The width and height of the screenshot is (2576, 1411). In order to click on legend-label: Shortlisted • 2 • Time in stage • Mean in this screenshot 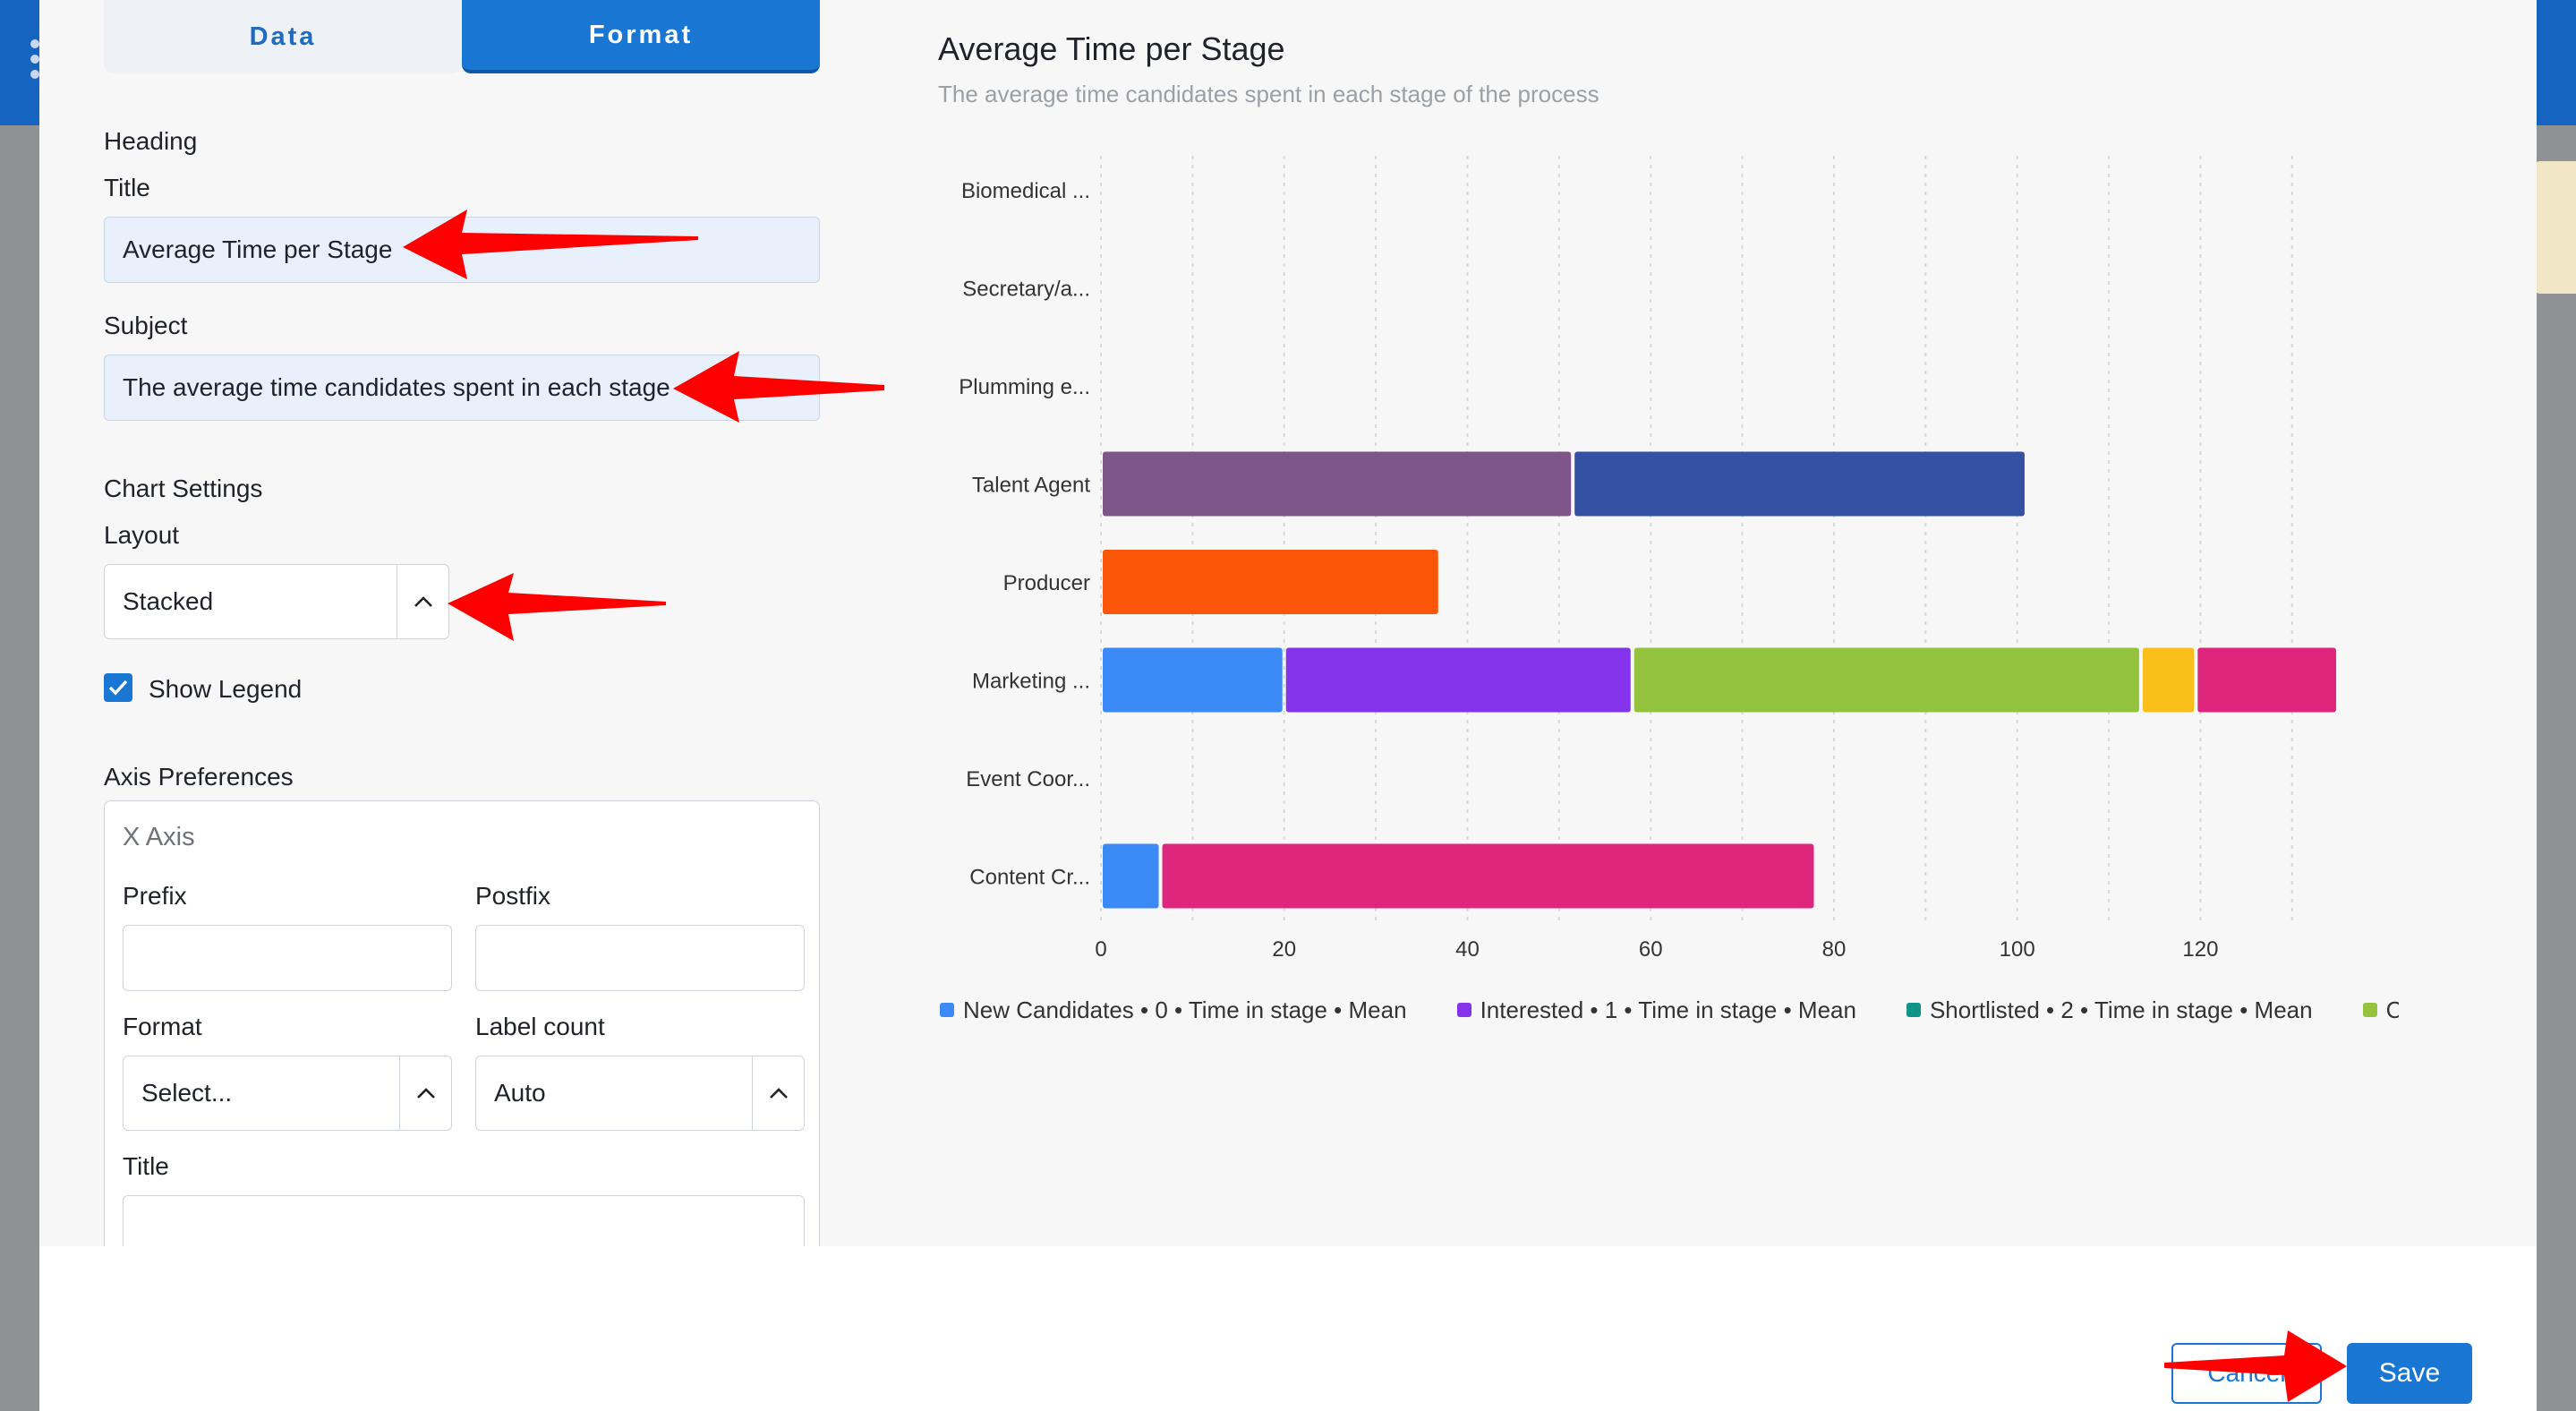, I will do `click(2121, 1009)`.